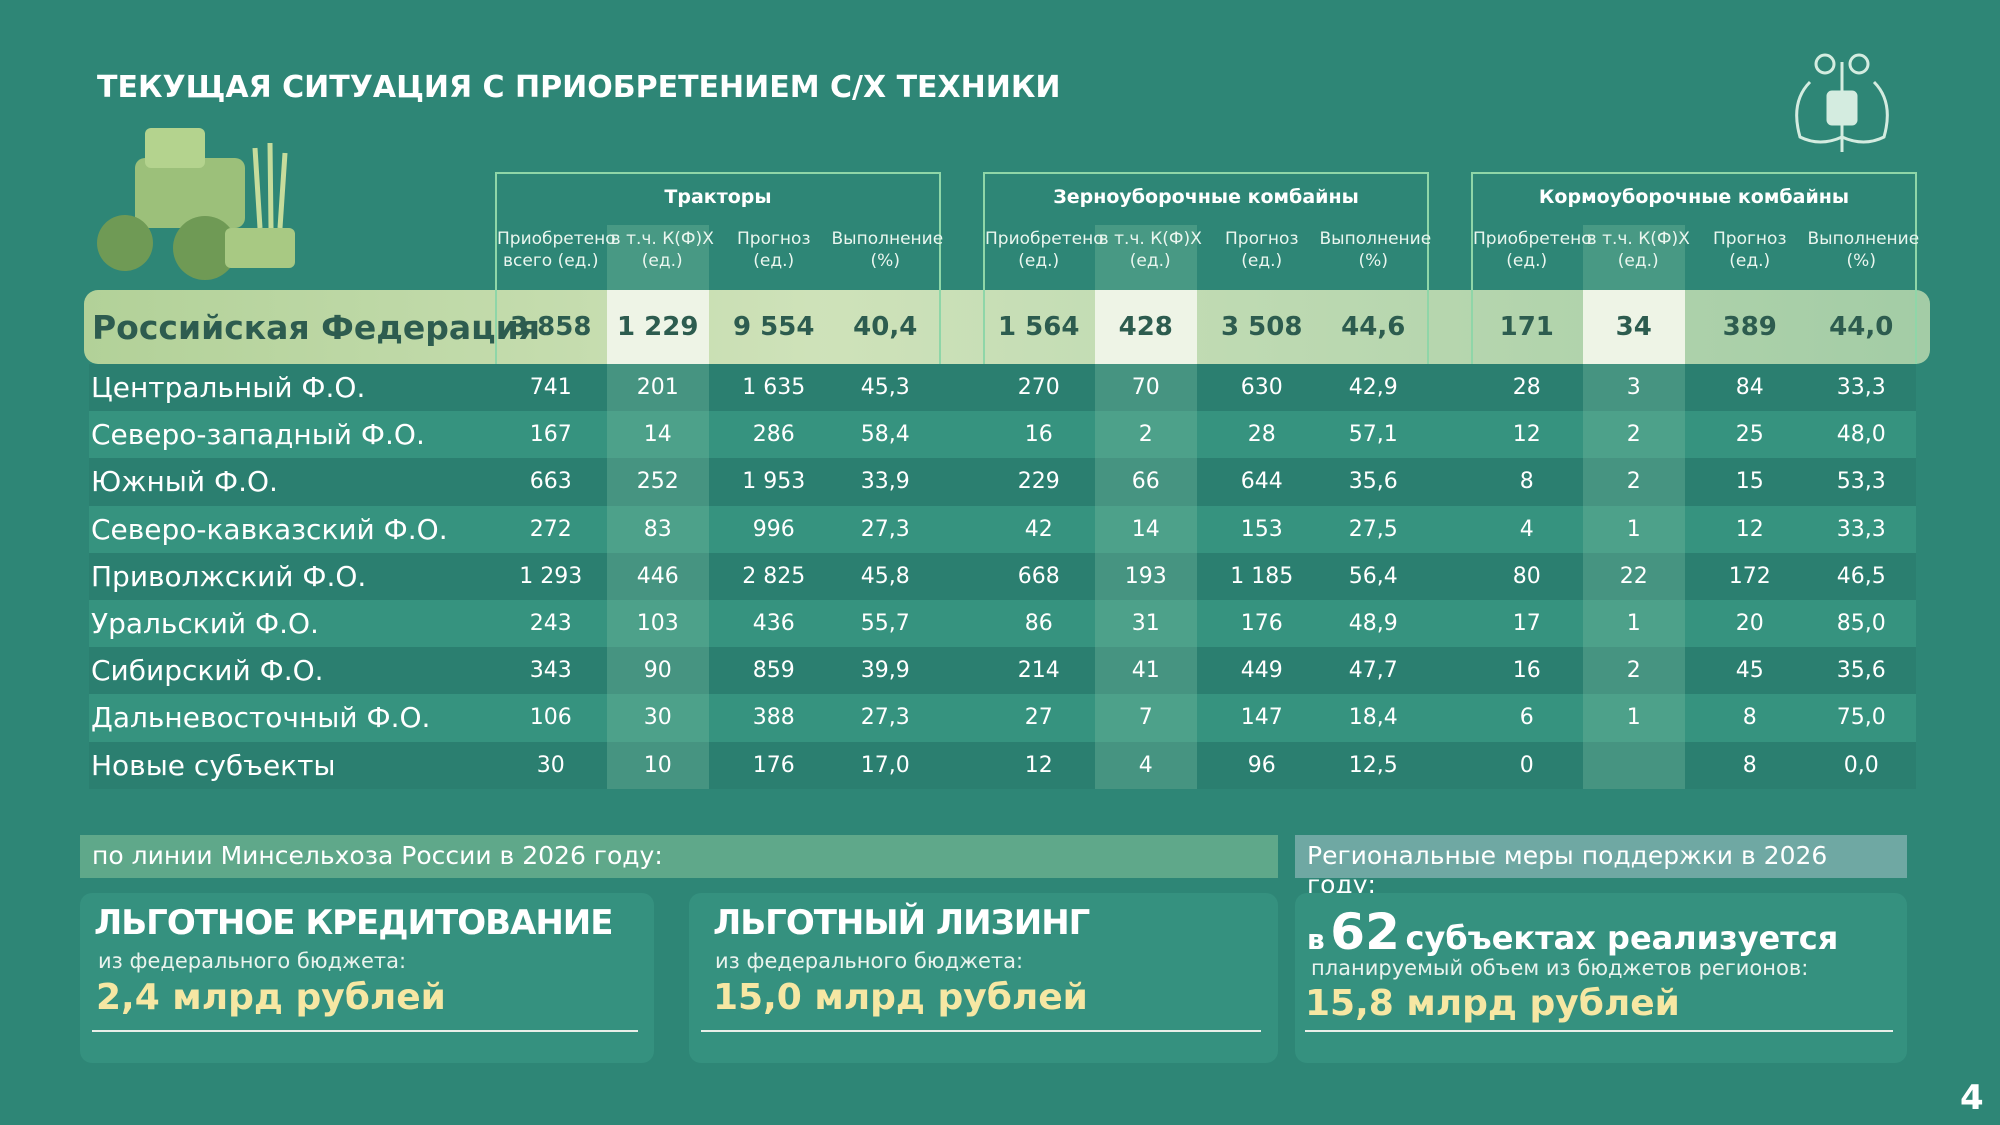 This screenshot has width=2000, height=1125. I want to click on table-cell: 12,5, so click(1373, 765).